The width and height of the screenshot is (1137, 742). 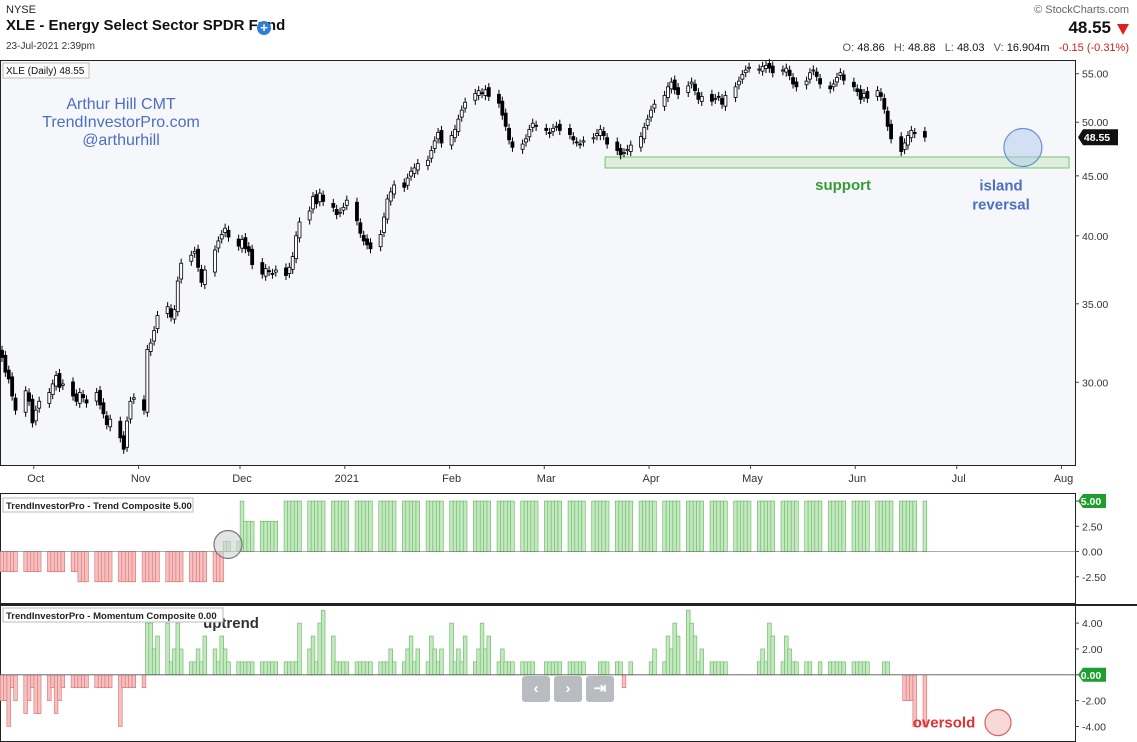 What do you see at coordinates (1000, 185) in the screenshot?
I see `island-reversal-label: island` at bounding box center [1000, 185].